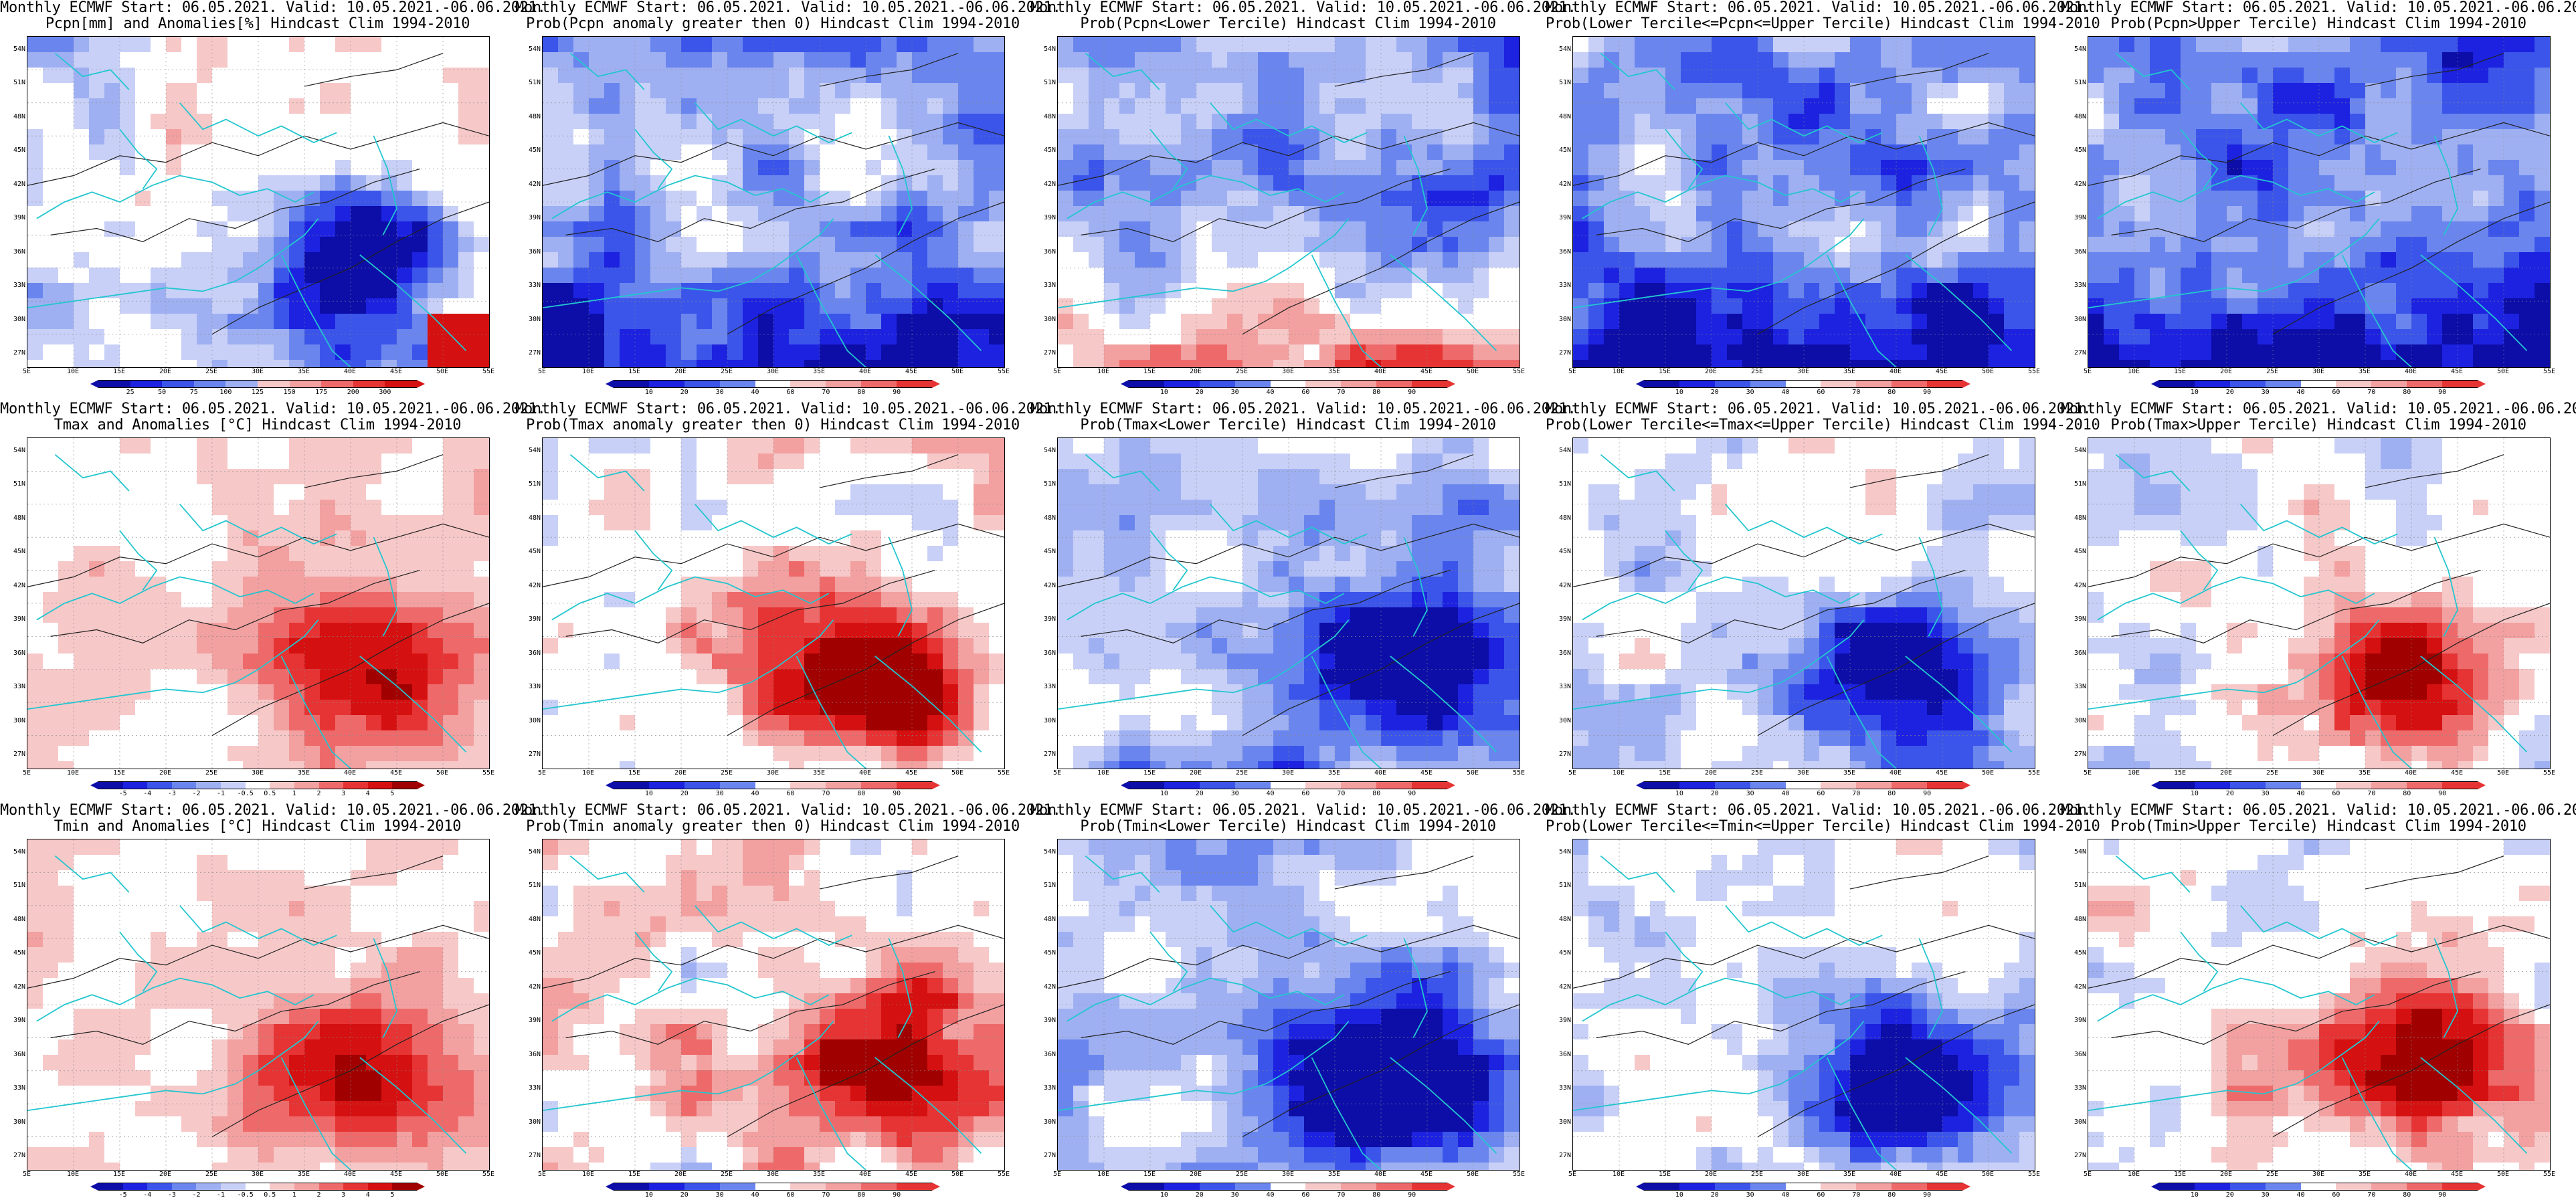 The image size is (2576, 1204). I want to click on lat-label: 42N, so click(1565, 987).